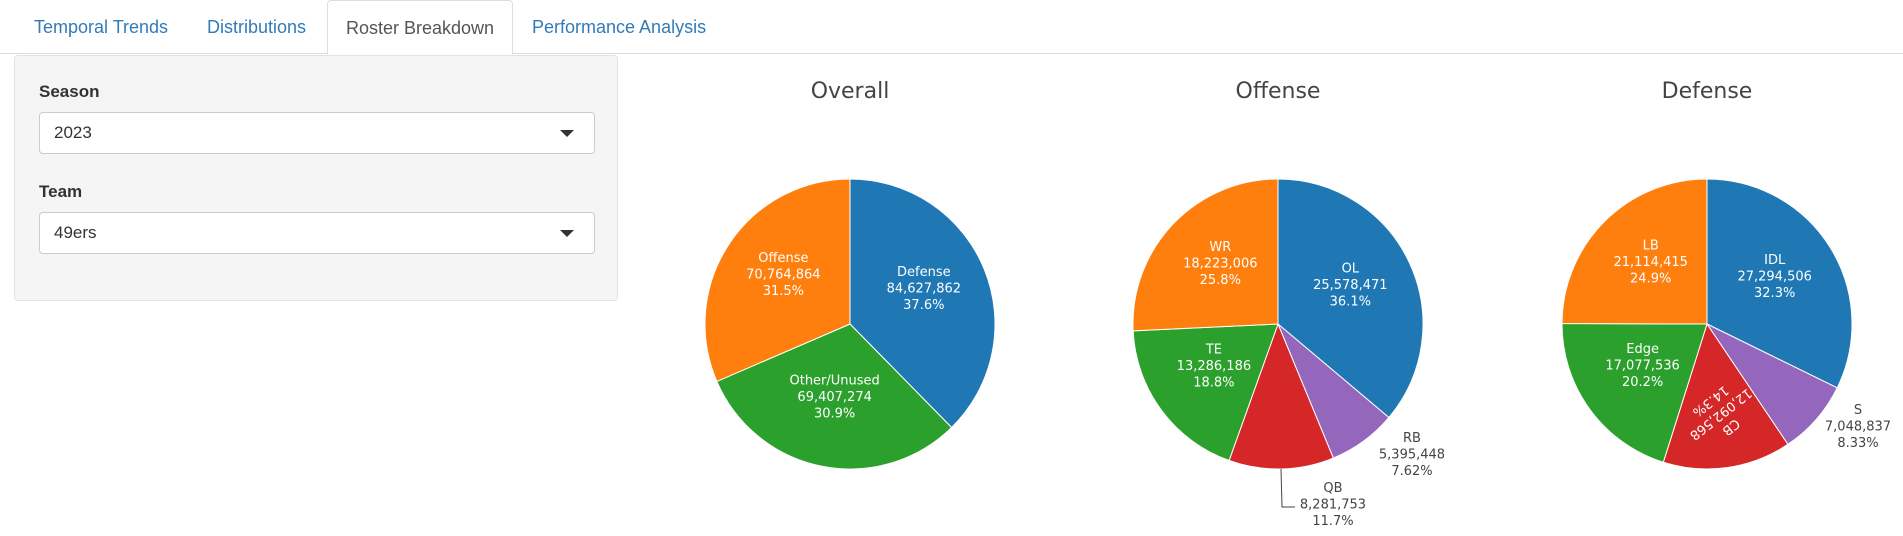  What do you see at coordinates (1213, 382) in the screenshot?
I see `slice-percent: 18.8%` at bounding box center [1213, 382].